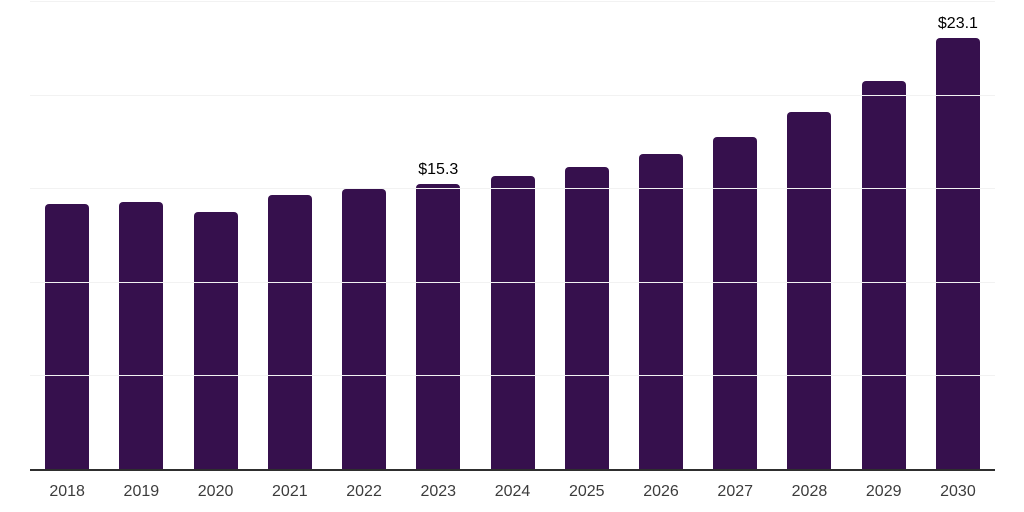  Describe the element at coordinates (512, 470) in the screenshot. I see `x-axis-line` at that location.